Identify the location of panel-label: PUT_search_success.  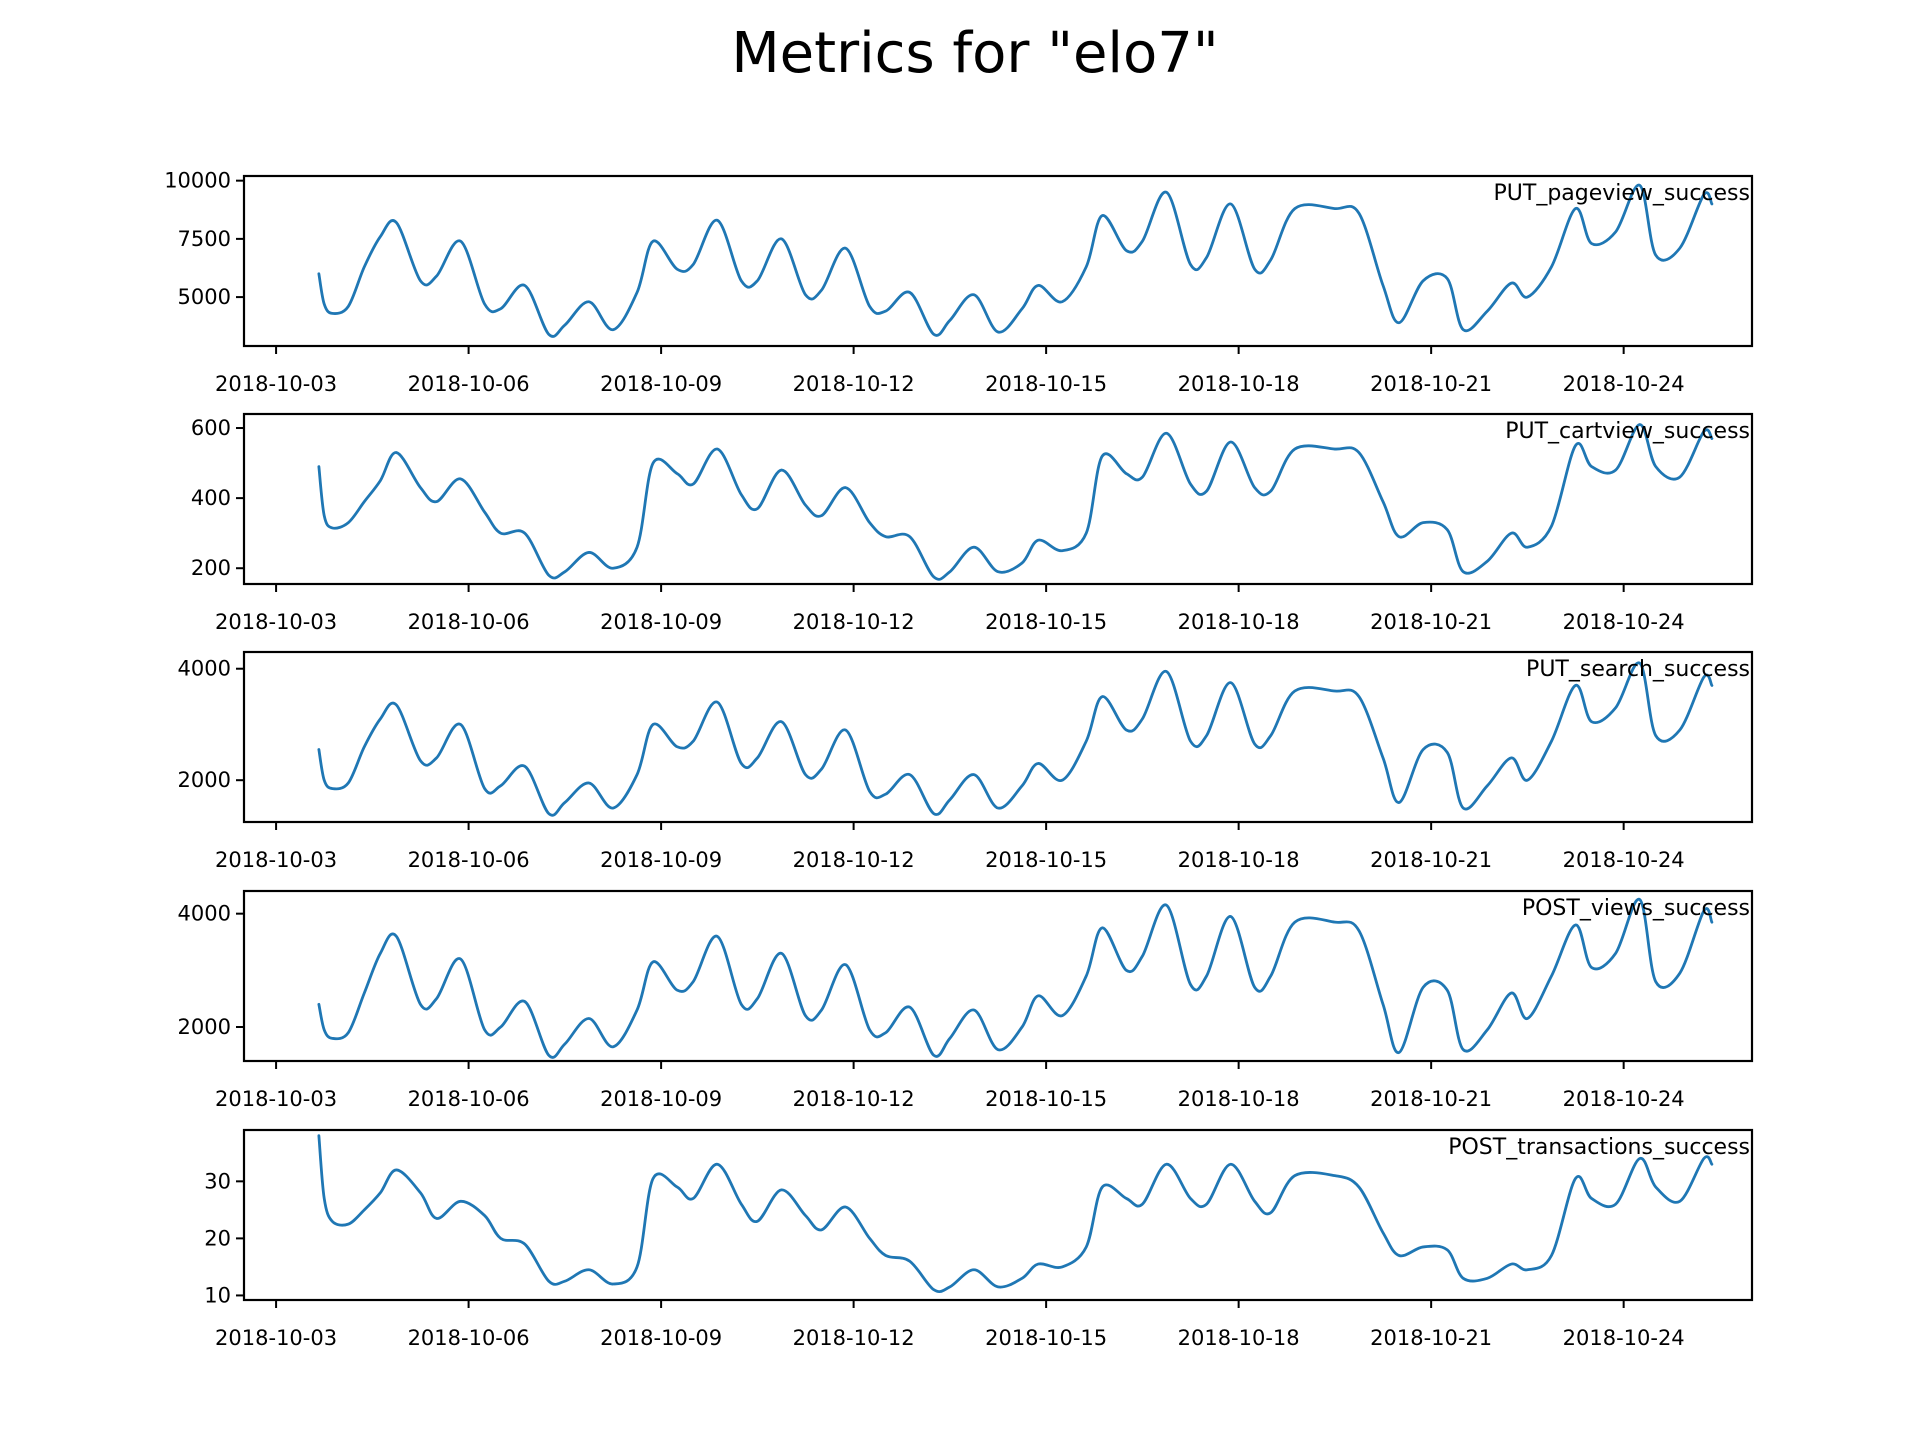
(1638, 669).